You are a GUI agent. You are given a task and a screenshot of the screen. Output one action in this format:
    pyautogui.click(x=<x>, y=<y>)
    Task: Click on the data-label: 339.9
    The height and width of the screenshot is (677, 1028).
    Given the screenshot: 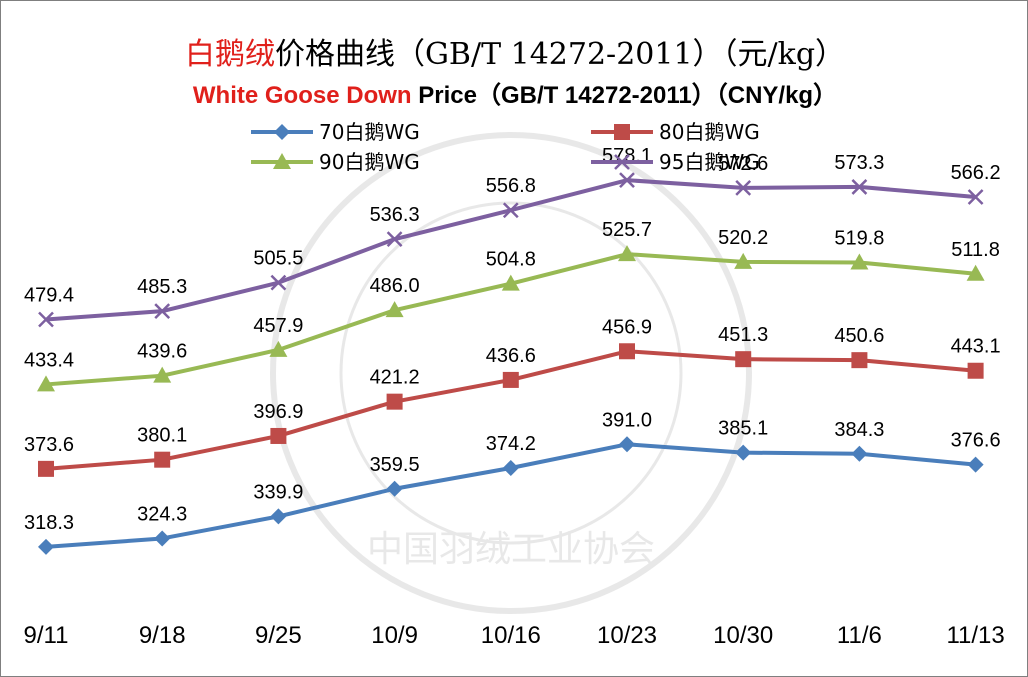 What is the action you would take?
    pyautogui.click(x=278, y=492)
    